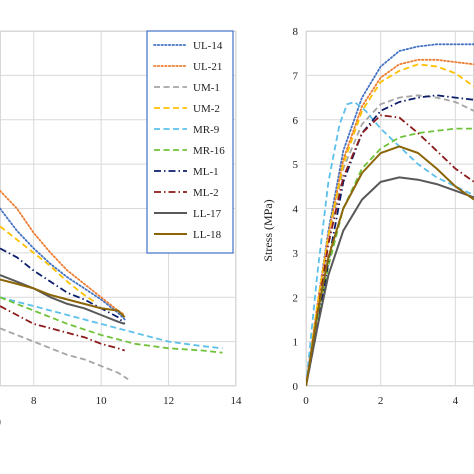 This screenshot has width=474, height=474. Describe the element at coordinates (237, 401) in the screenshot. I see `left-x-tick-label: 14` at that location.